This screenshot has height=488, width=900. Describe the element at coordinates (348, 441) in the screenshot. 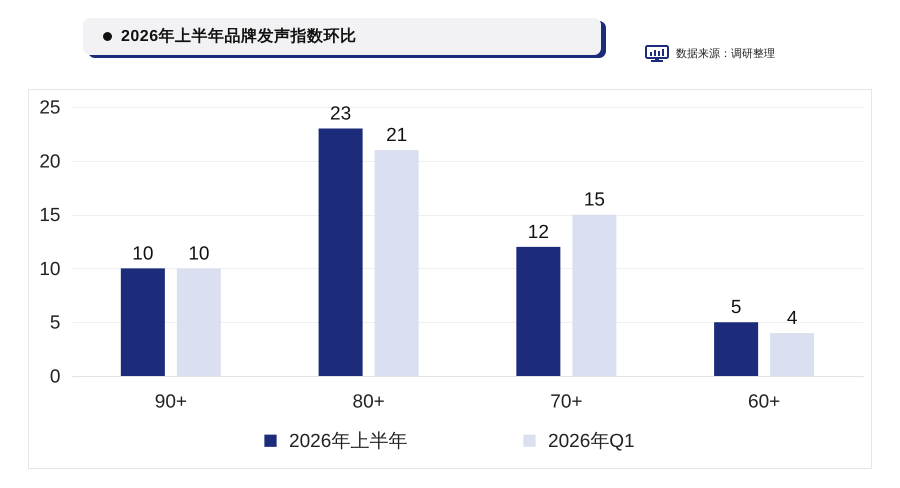

I see `legend-label: 2026年上半年` at that location.